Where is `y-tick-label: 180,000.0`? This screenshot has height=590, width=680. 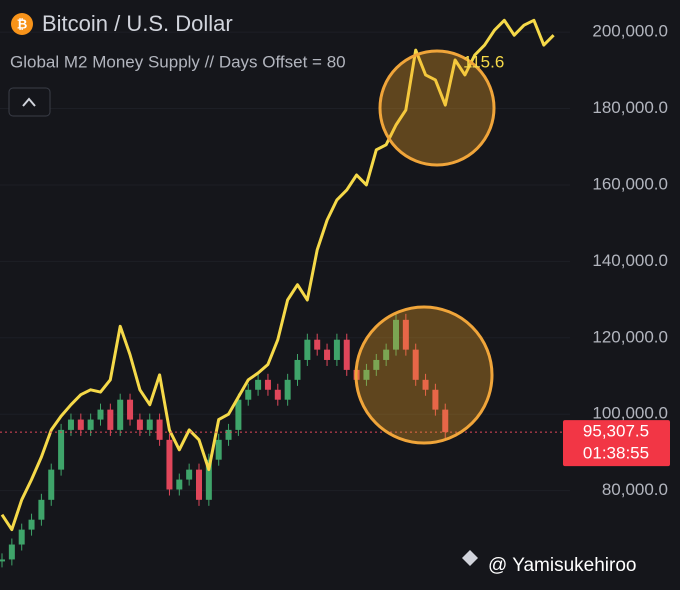 y-tick-label: 180,000.0 is located at coordinates (630, 107).